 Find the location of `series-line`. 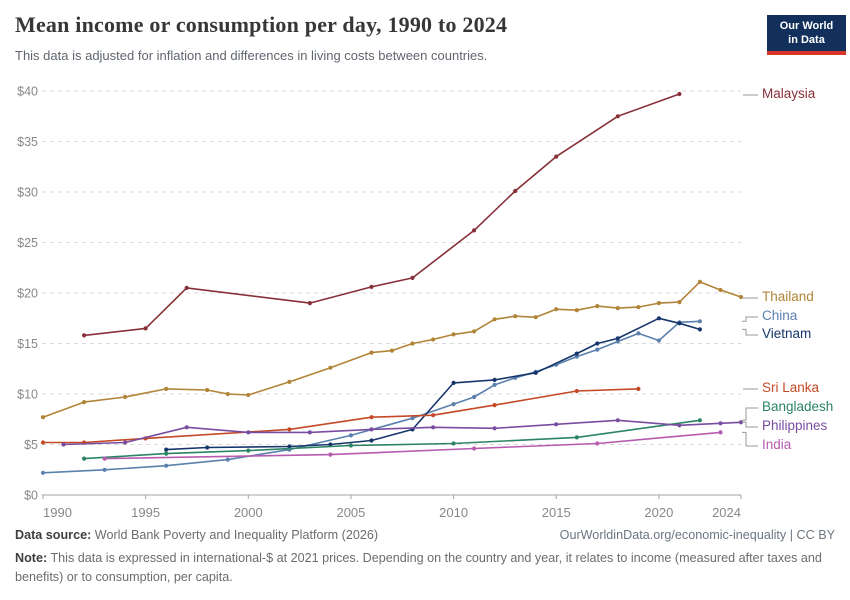

series-line is located at coordinates (341, 416).